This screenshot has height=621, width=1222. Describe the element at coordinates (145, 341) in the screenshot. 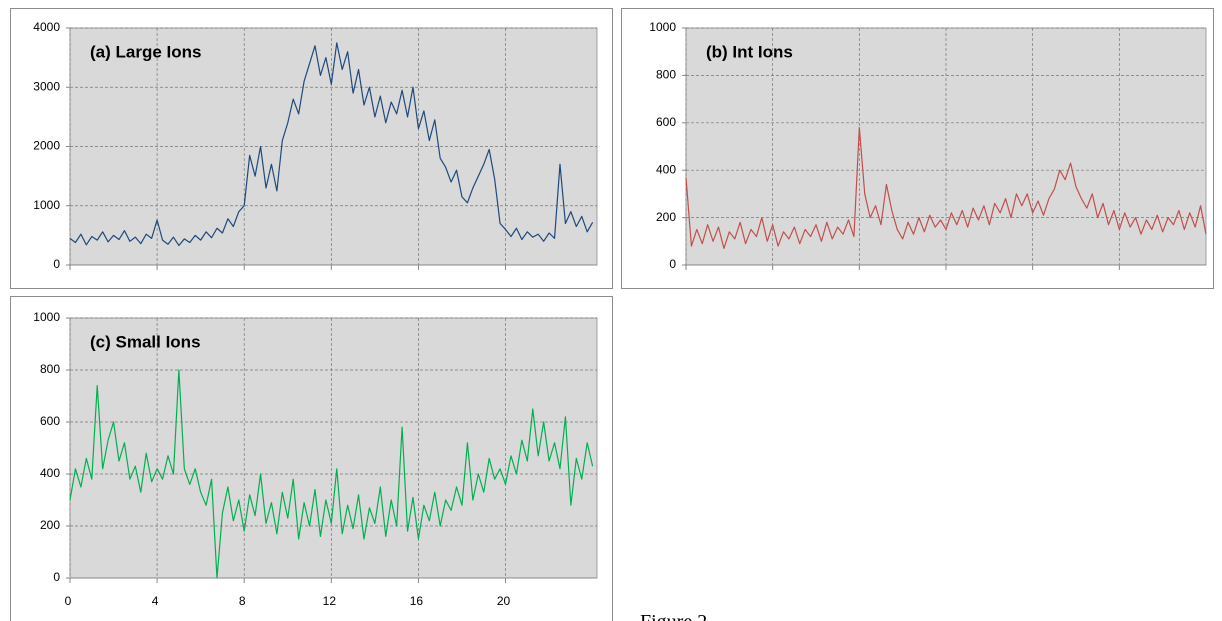

I see `chart-title: (c) Small Ions` at that location.